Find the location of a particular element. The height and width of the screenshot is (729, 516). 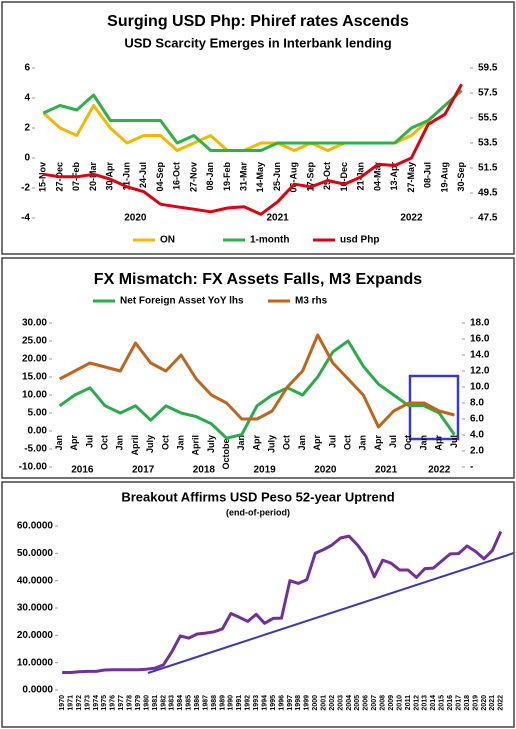

x-tick-label: 1987 is located at coordinates (205, 703).